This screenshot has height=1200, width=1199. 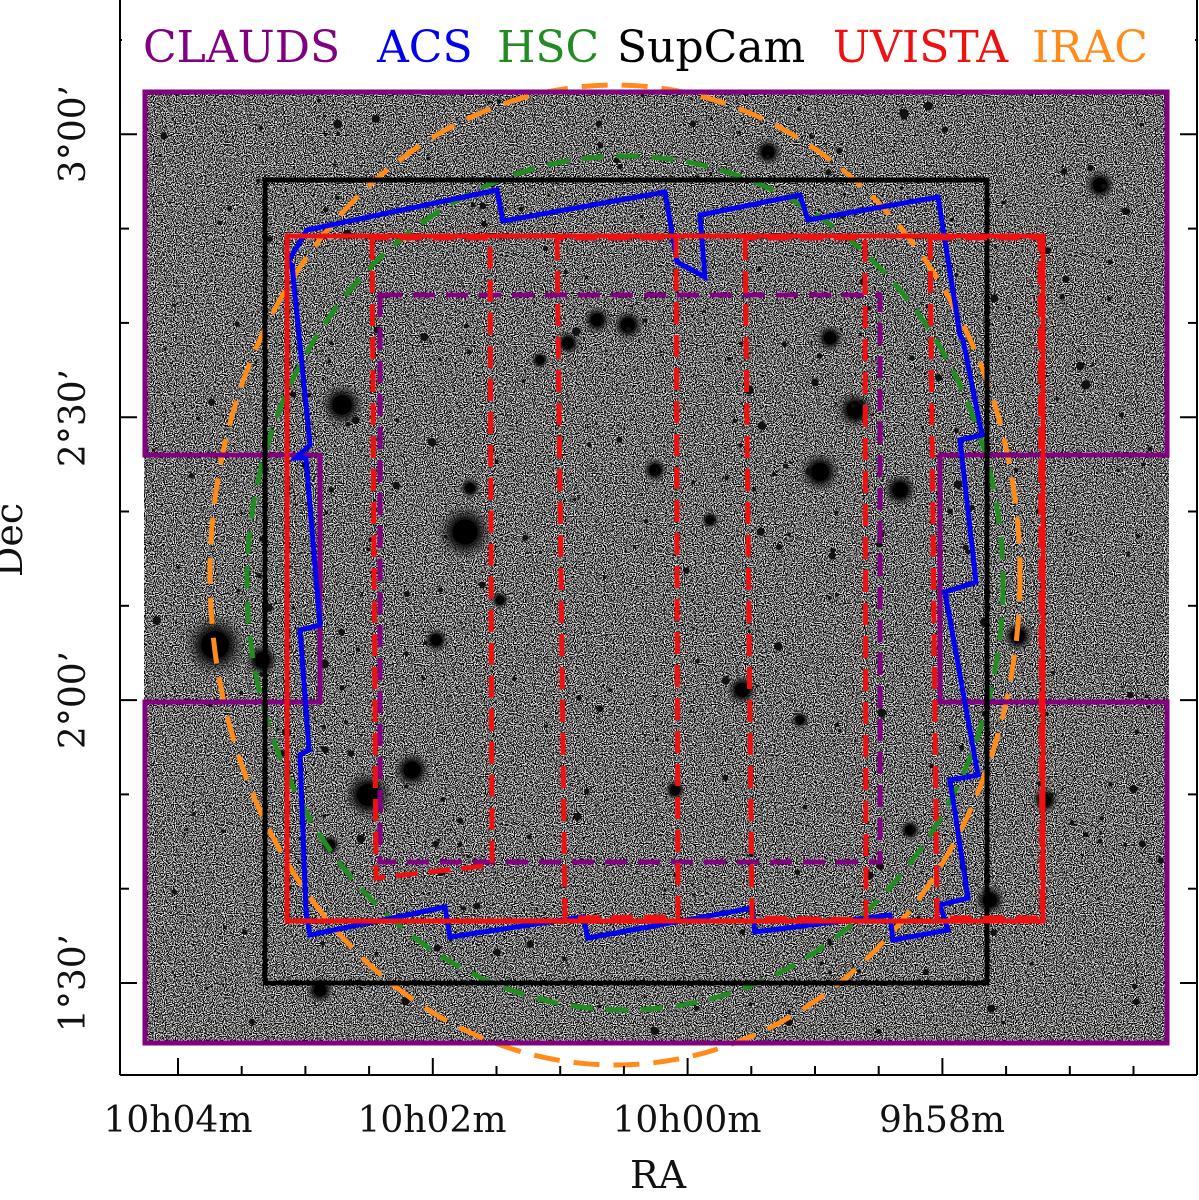 I want to click on x-tick-label: 10h00m, so click(x=687, y=1120).